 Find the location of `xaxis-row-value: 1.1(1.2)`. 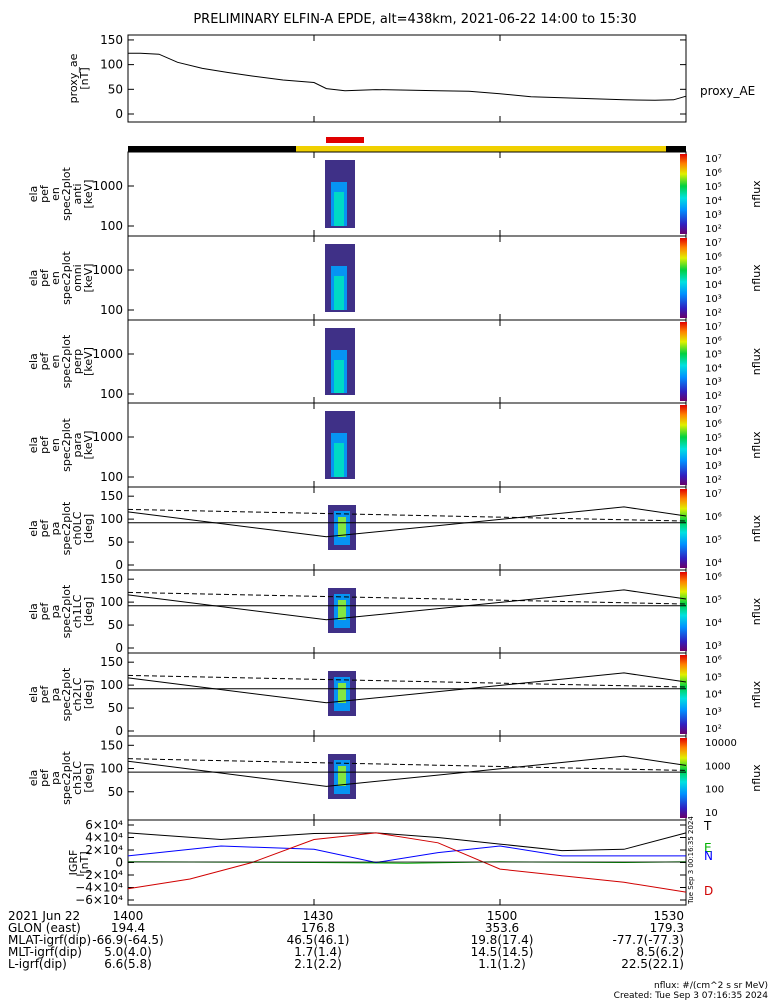

xaxis-row-value: 1.1(1.2) is located at coordinates (502, 964).